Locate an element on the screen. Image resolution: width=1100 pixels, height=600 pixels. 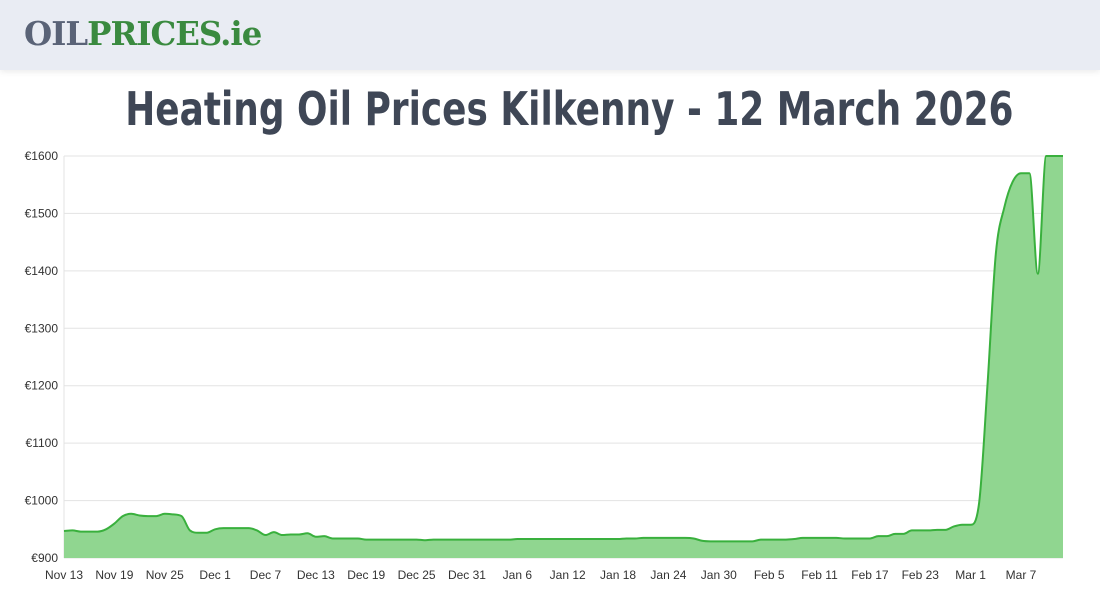
x-tick-label: Feb 5 is located at coordinates (769, 575).